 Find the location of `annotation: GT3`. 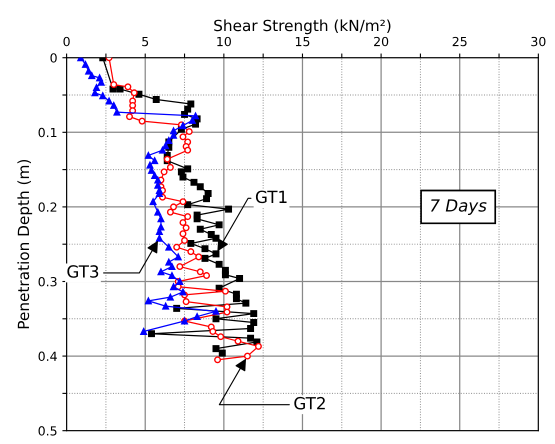

annotation: GT3 is located at coordinates (82, 271).